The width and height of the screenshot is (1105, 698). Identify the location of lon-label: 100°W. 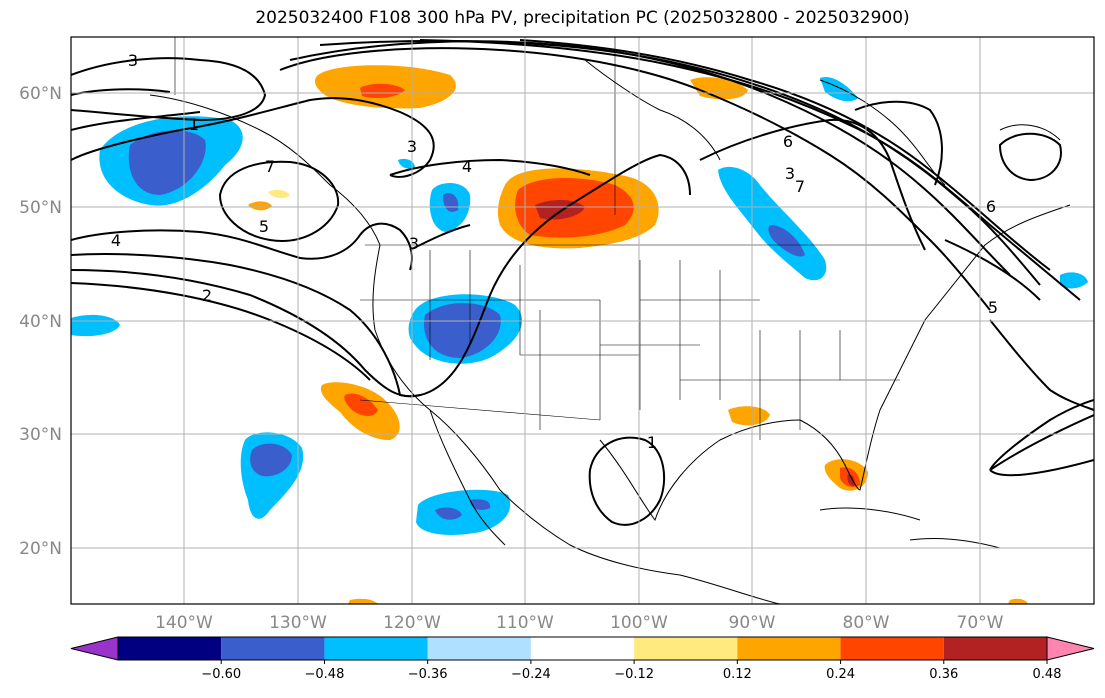
(639, 623).